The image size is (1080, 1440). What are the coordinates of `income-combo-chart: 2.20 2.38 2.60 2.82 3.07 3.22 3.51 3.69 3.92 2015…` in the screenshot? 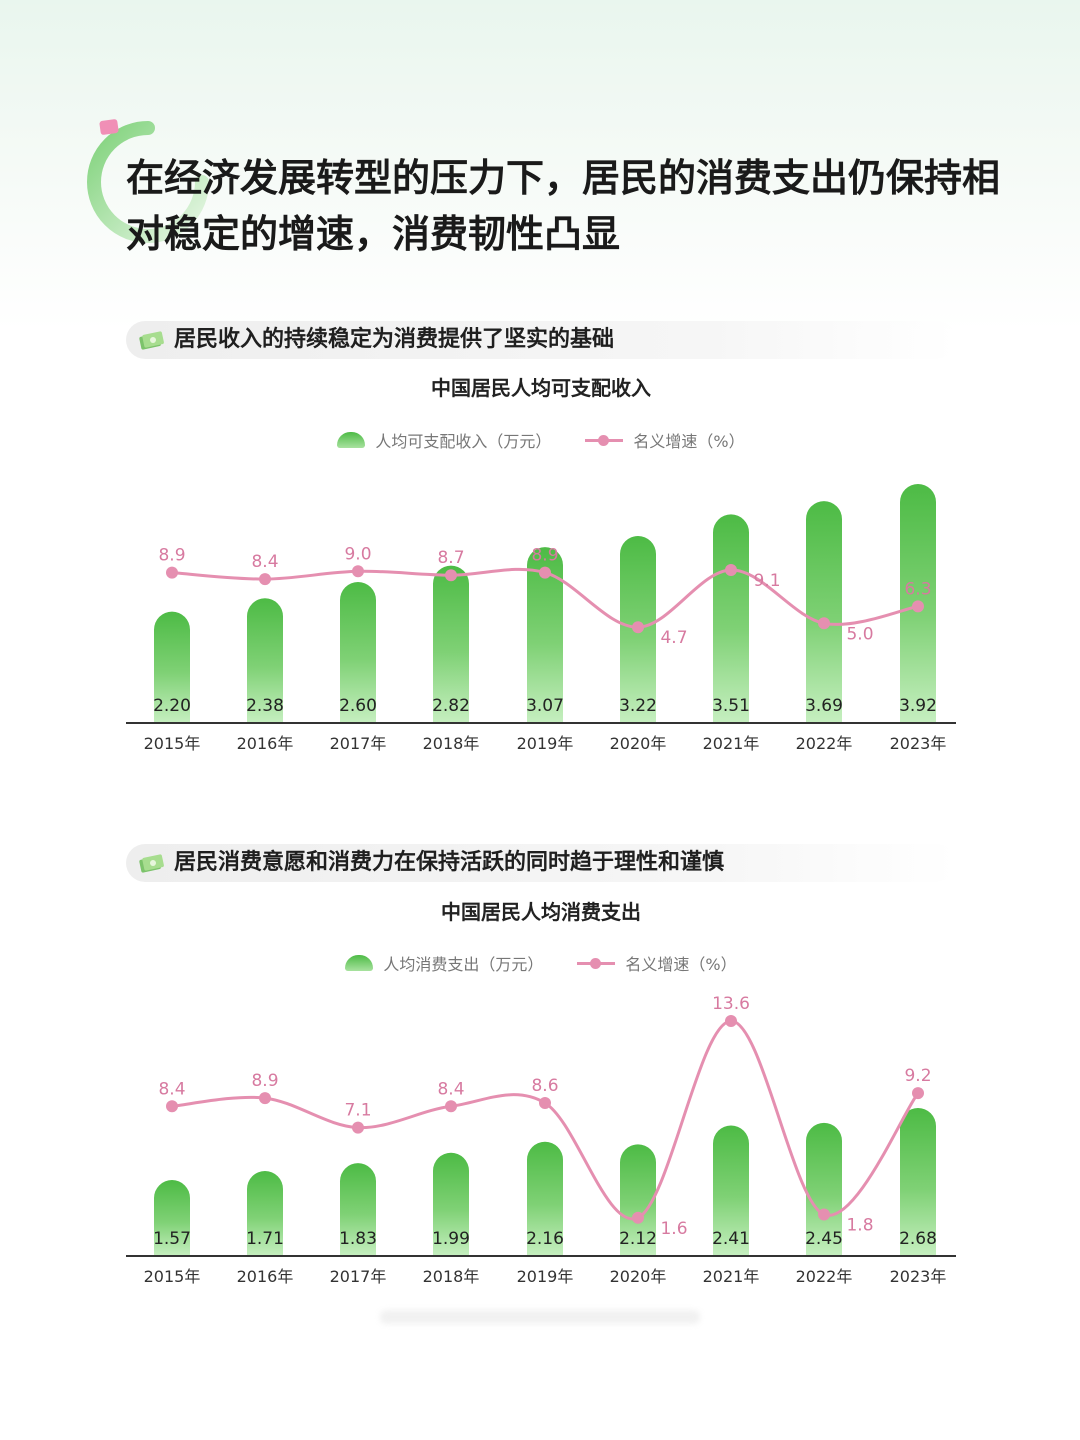 It's located at (541, 618).